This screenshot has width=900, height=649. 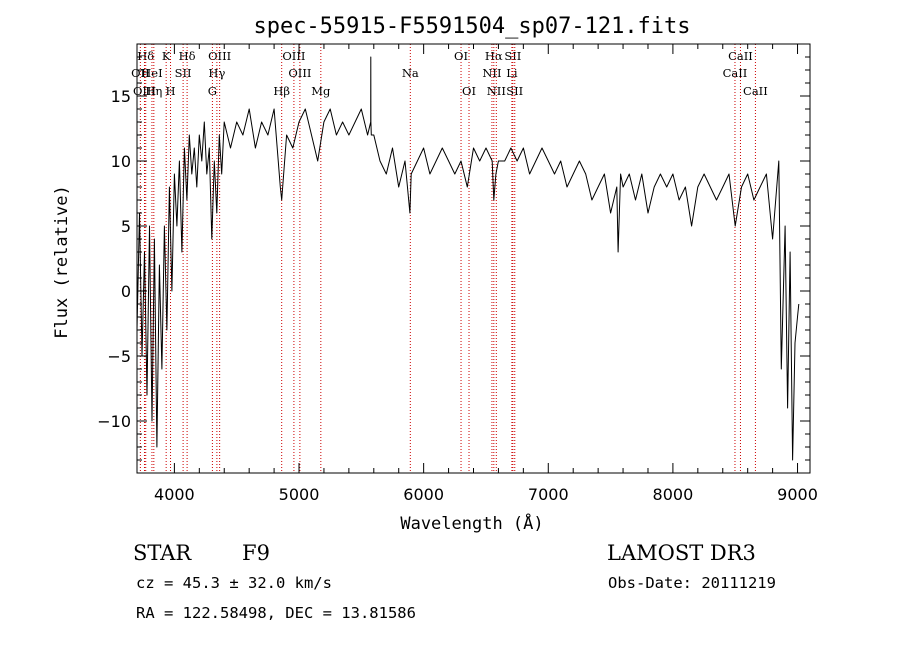 What do you see at coordinates (151, 73) in the screenshot?
I see `line-id-label: HeI` at bounding box center [151, 73].